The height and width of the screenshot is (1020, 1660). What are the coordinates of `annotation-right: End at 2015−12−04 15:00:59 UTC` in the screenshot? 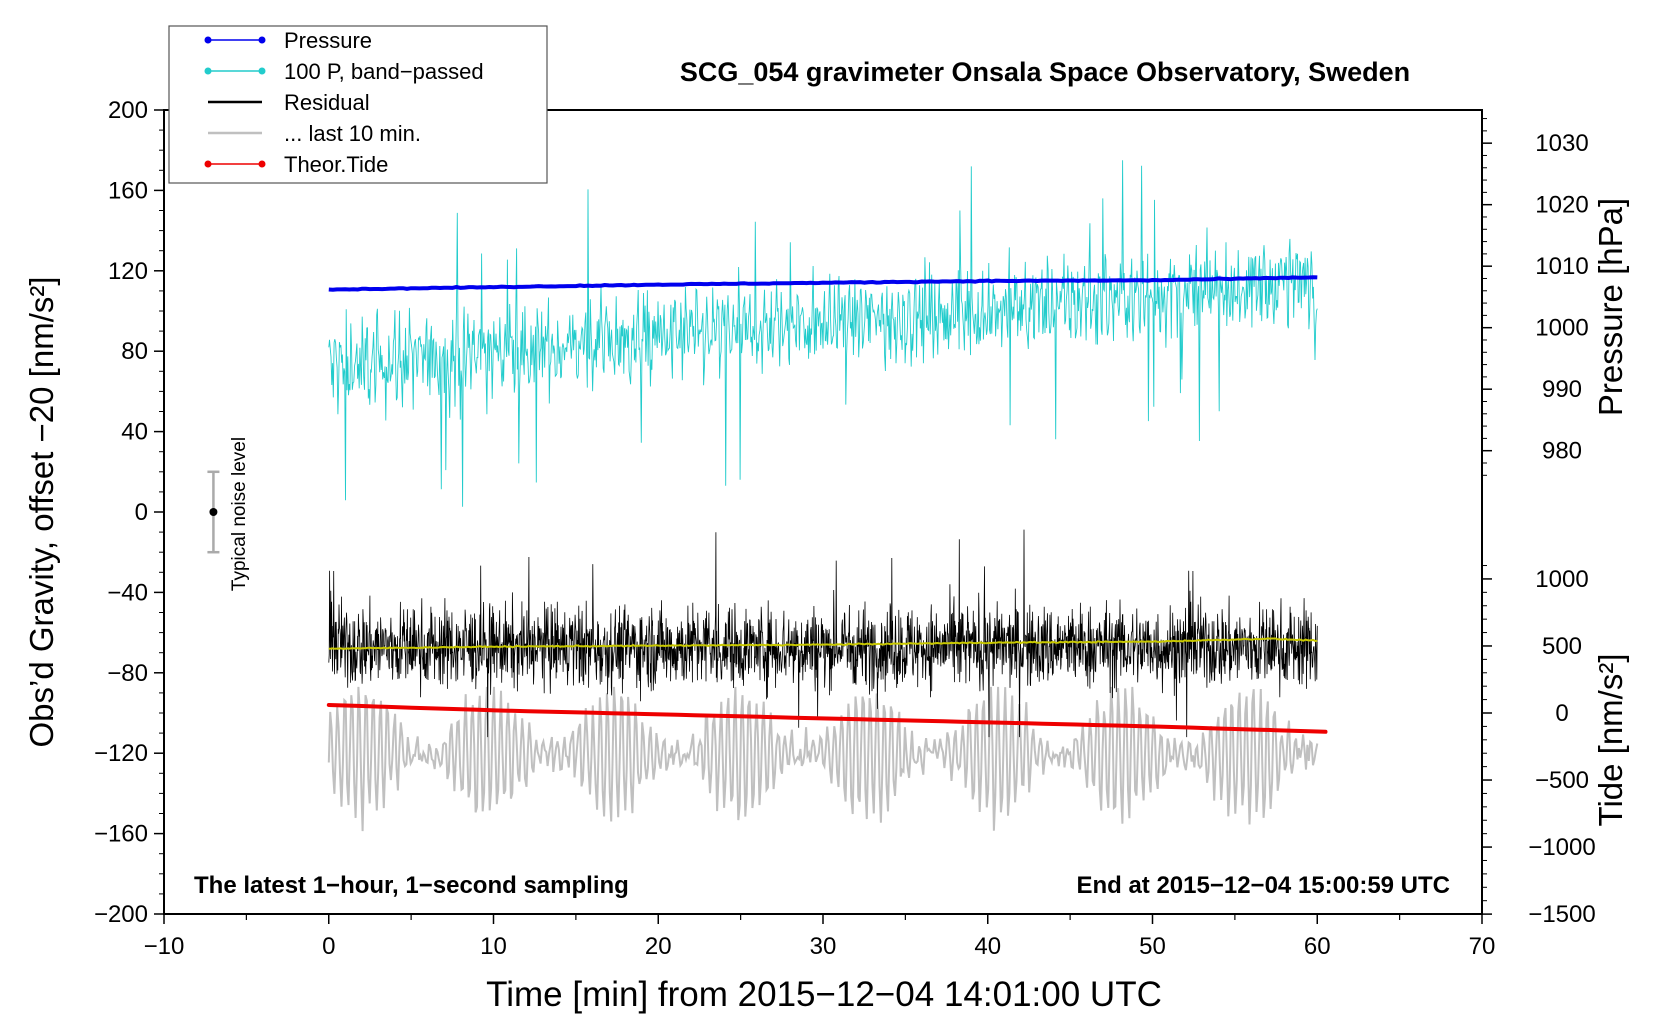 It's located at (1263, 885).